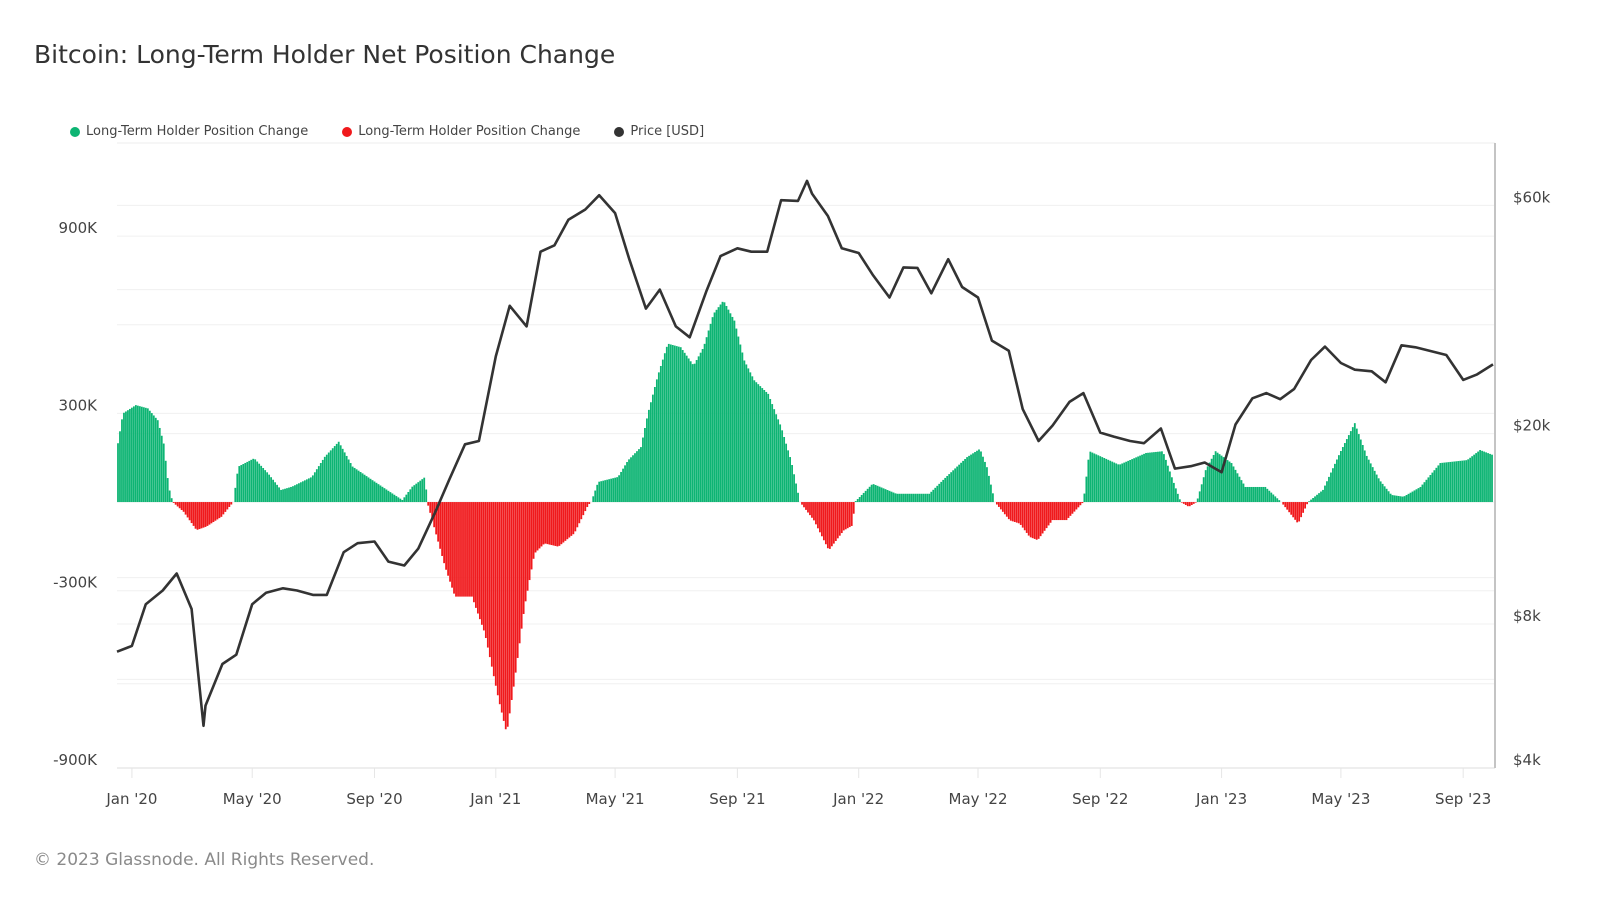 This screenshot has width=1600, height=900. Describe the element at coordinates (619, 131) in the screenshot. I see `dark-dot-icon` at that location.